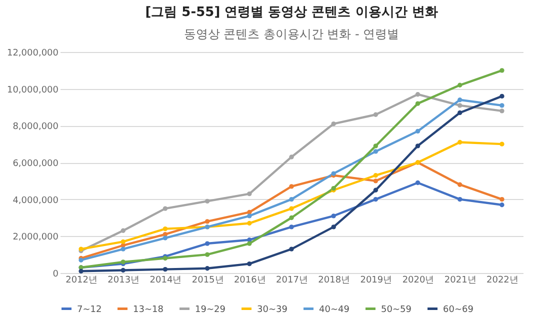  I want to click on x-tick-label: 2021년, so click(460, 281).